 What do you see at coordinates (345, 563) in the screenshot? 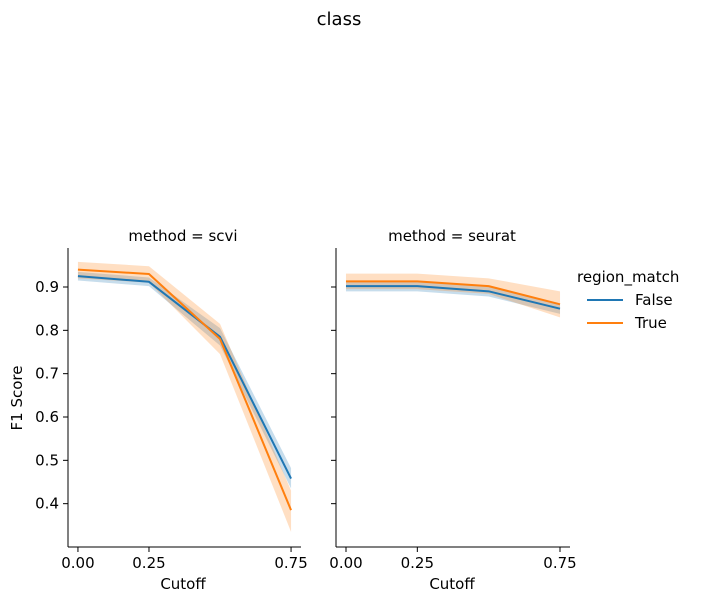
I see `x-tick-label-seurat: 0.00` at bounding box center [345, 563].